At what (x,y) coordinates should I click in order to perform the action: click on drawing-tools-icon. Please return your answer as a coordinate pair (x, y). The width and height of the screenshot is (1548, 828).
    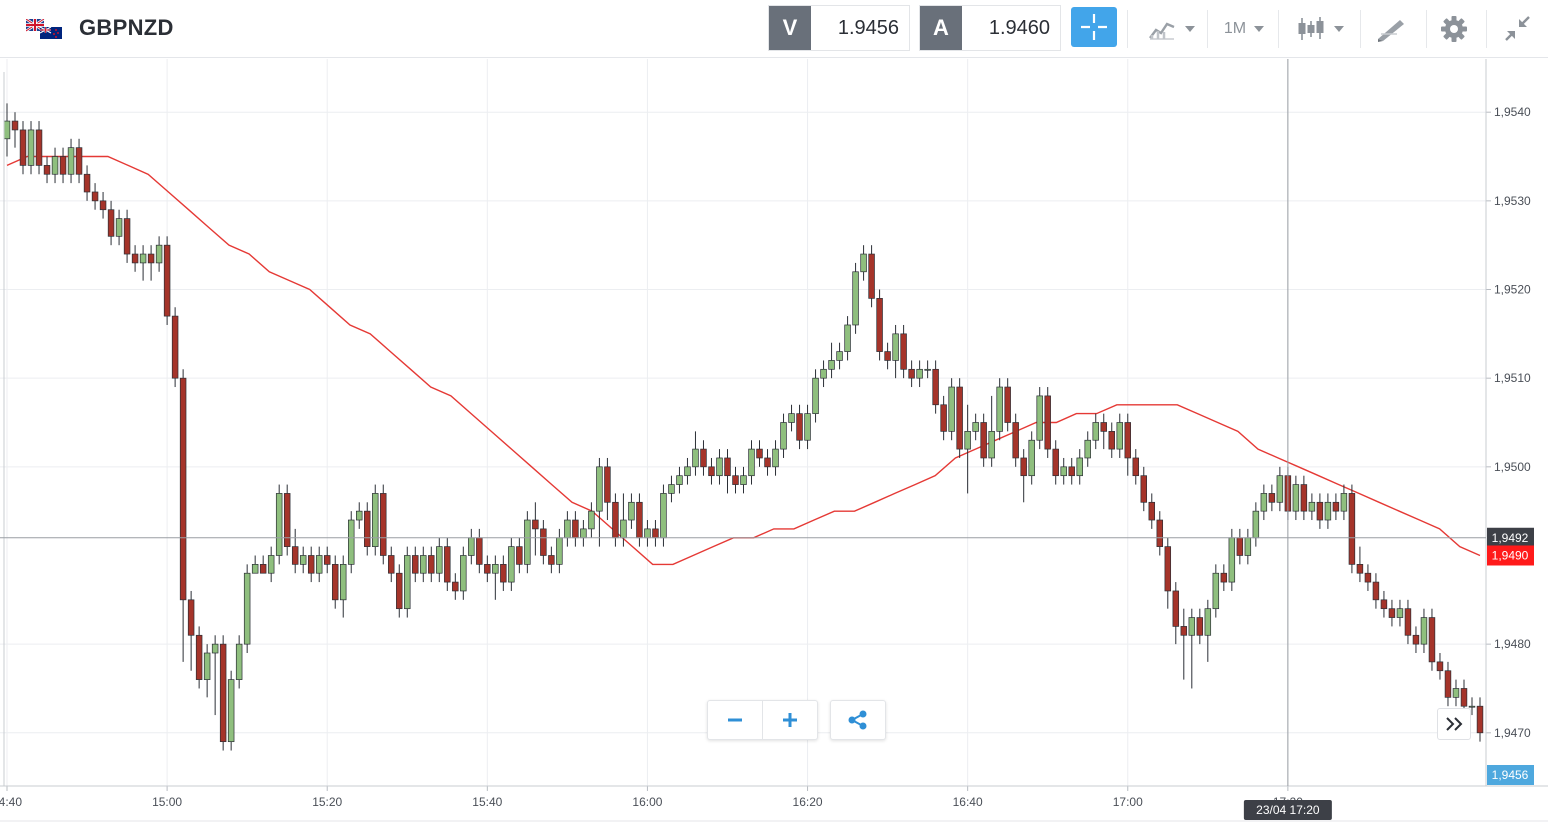
    Looking at the image, I should click on (1391, 31).